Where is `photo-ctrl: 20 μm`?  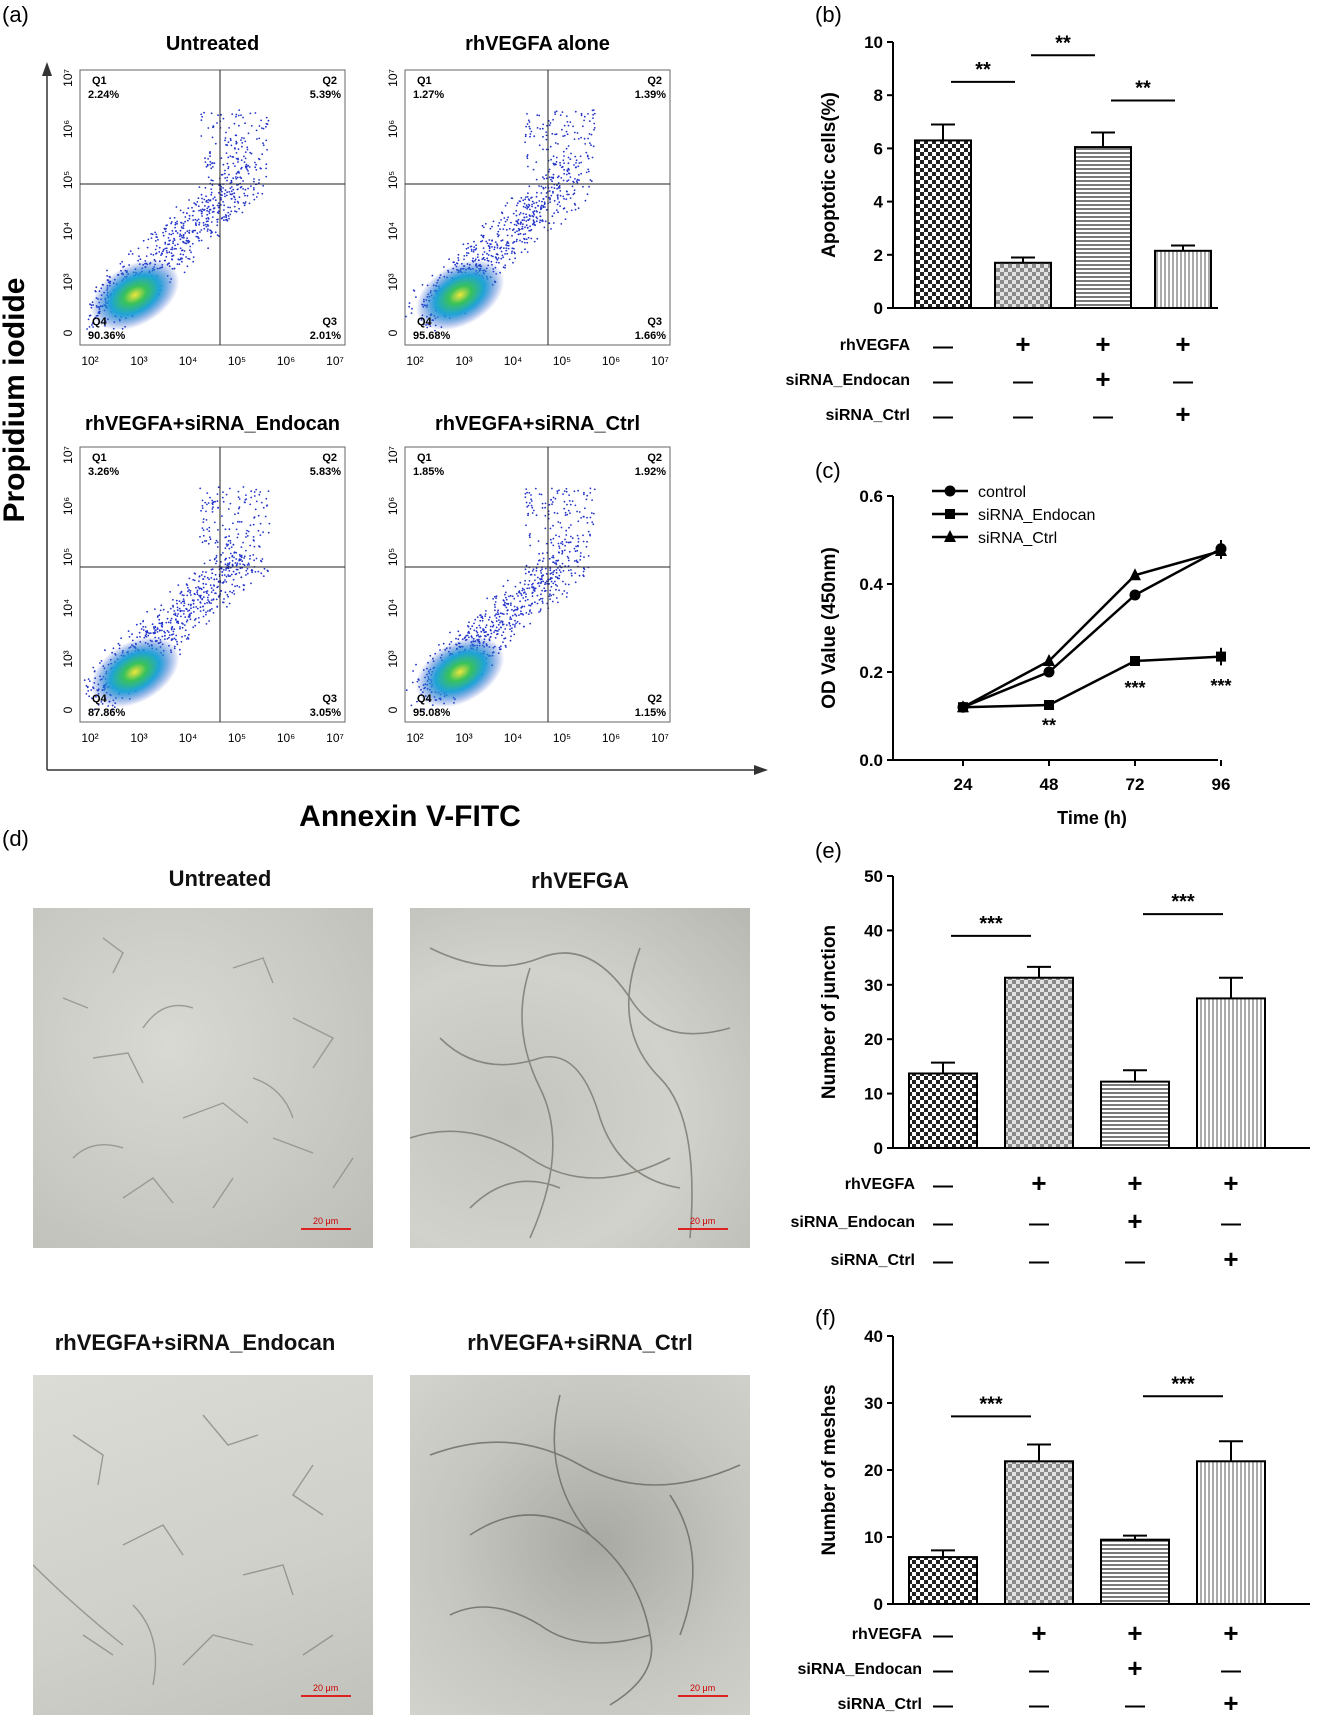
photo-ctrl: 20 μm is located at coordinates (580, 1545).